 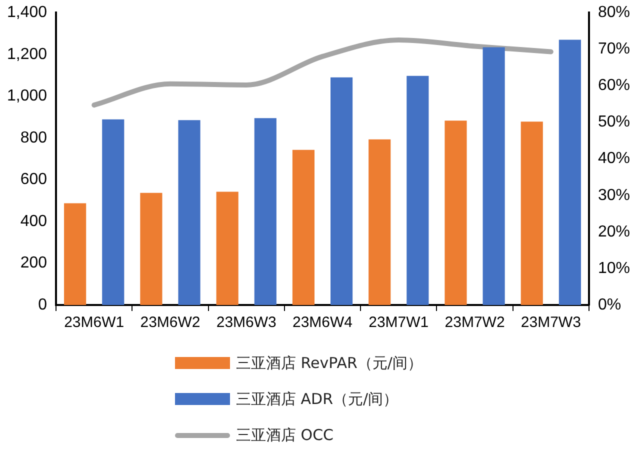 I want to click on y2-tick-label: 50%, so click(x=614, y=122).